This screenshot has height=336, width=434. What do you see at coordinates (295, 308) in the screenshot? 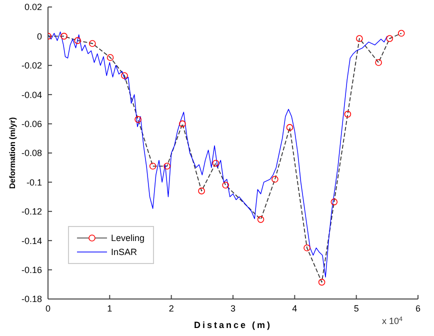
I see `x-tick-label: 4` at bounding box center [295, 308].